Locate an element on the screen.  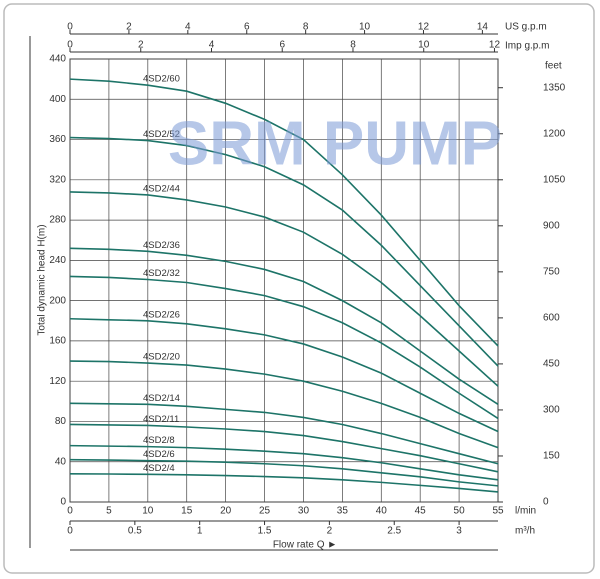
y2-tick-label: 1350 is located at coordinates (554, 87).